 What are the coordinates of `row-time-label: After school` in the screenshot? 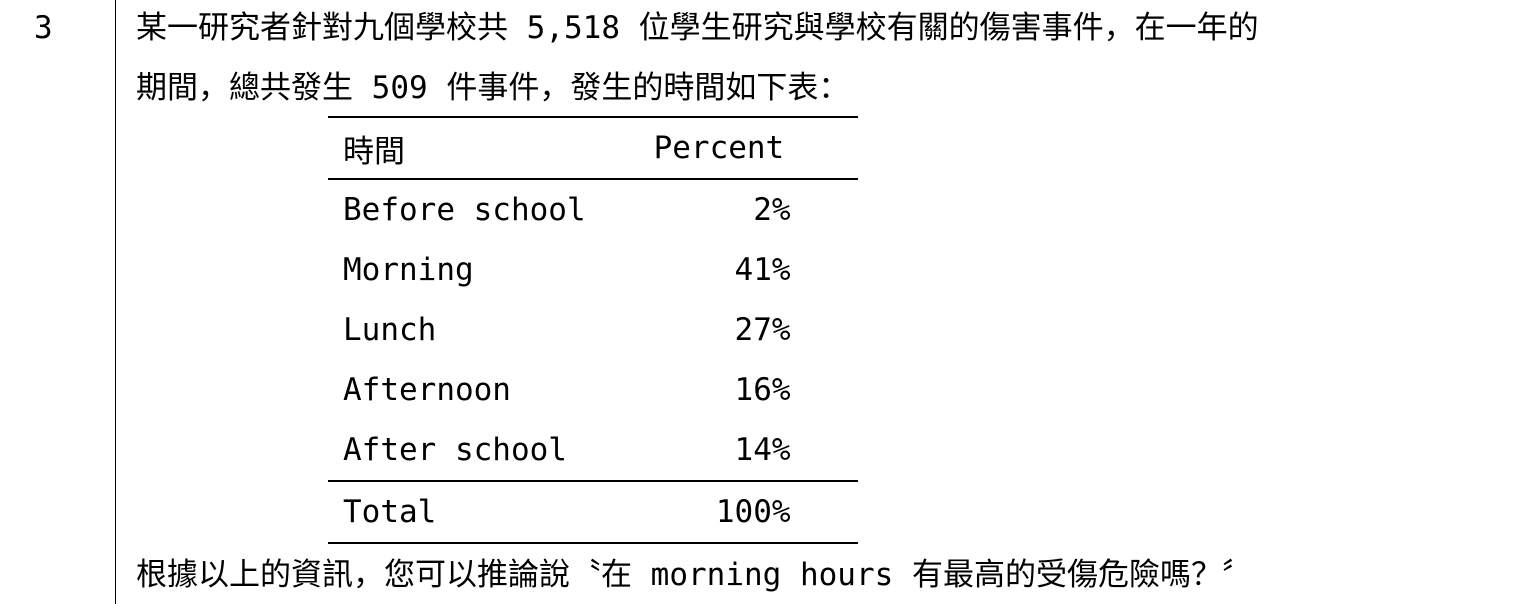 It's located at (455, 450).